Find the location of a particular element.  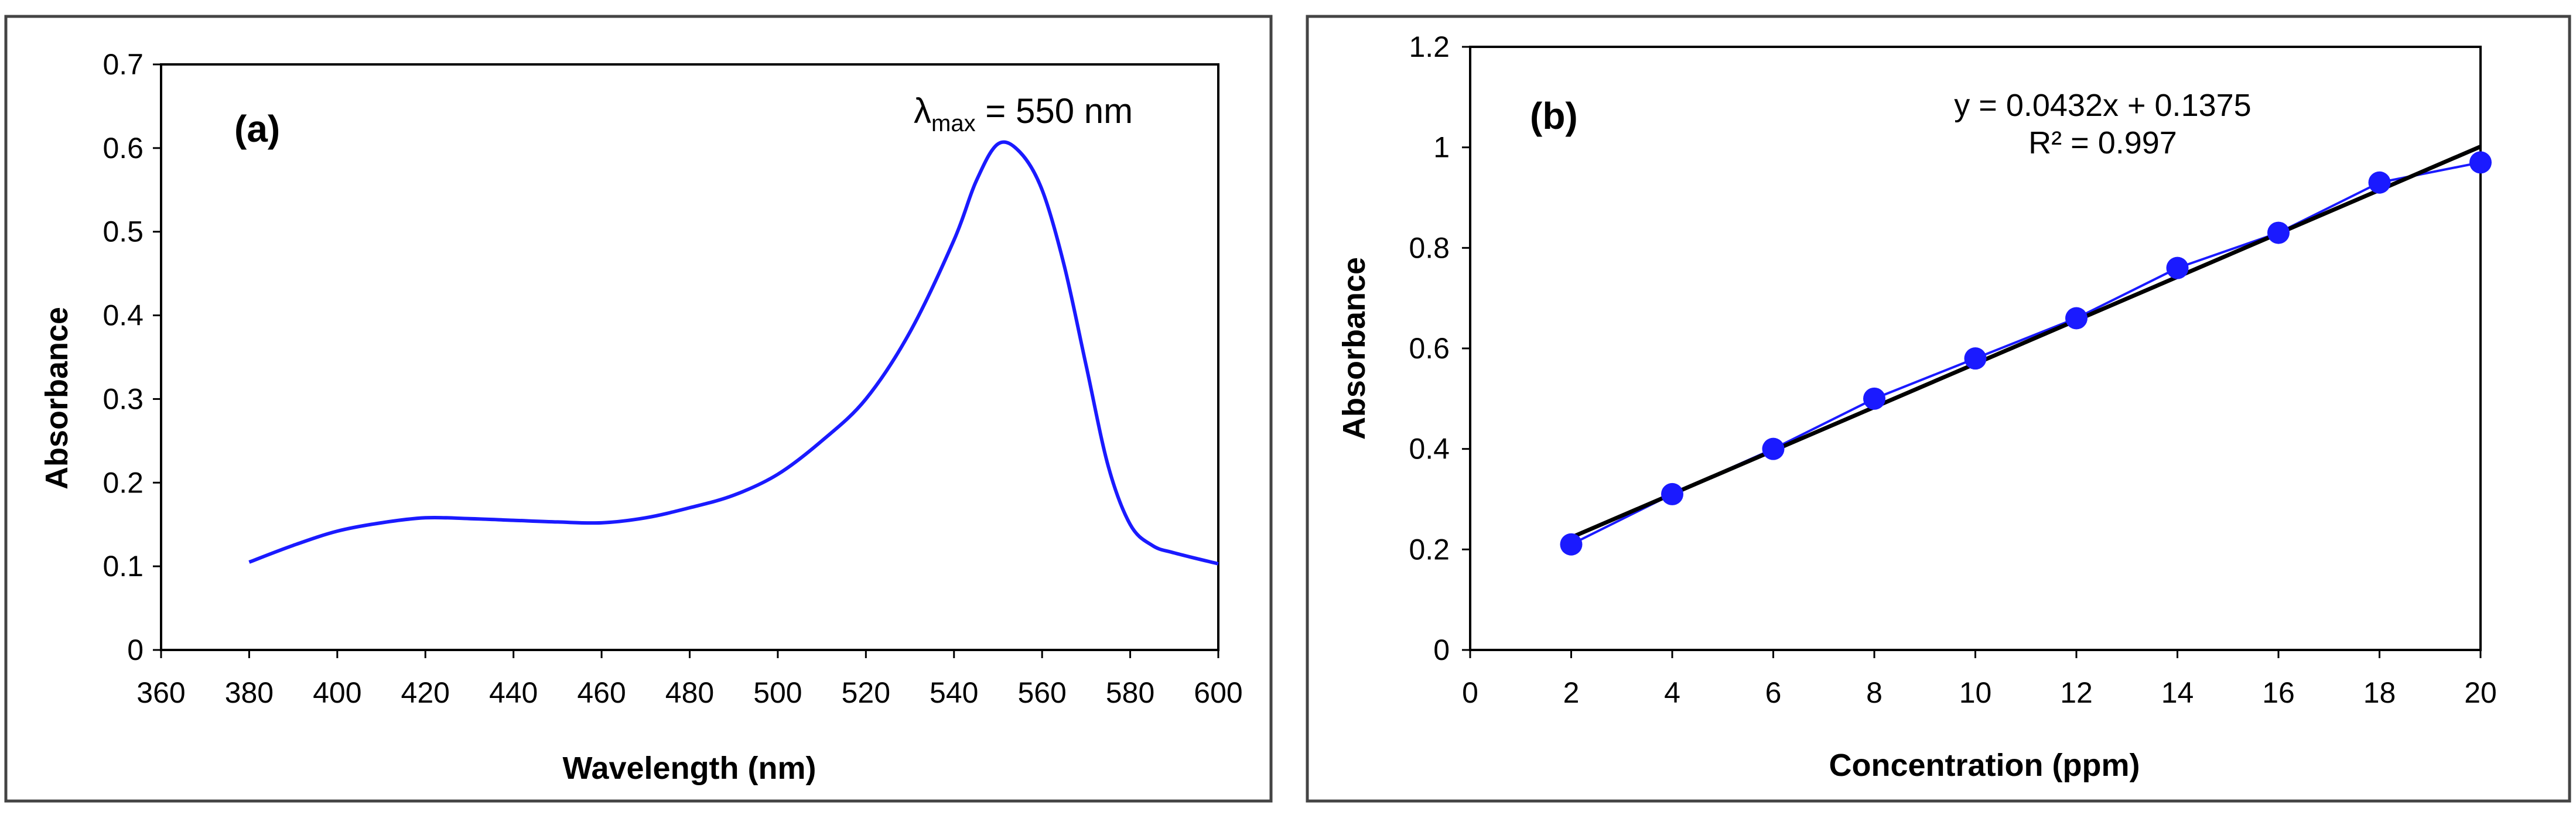

panel-b-x-tick-label: 18 is located at coordinates (2379, 692).